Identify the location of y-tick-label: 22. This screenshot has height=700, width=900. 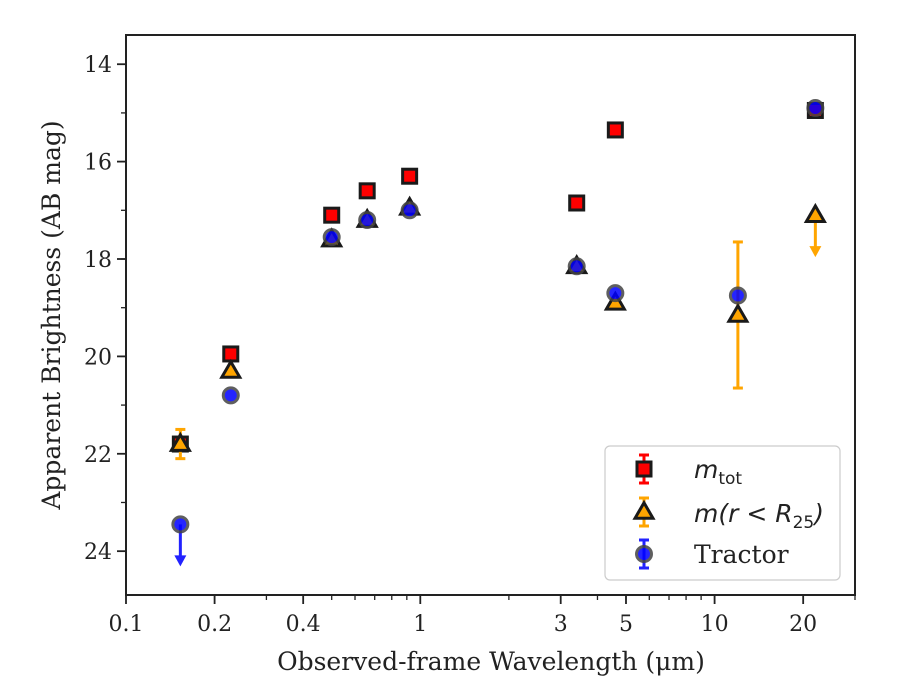
(98, 455).